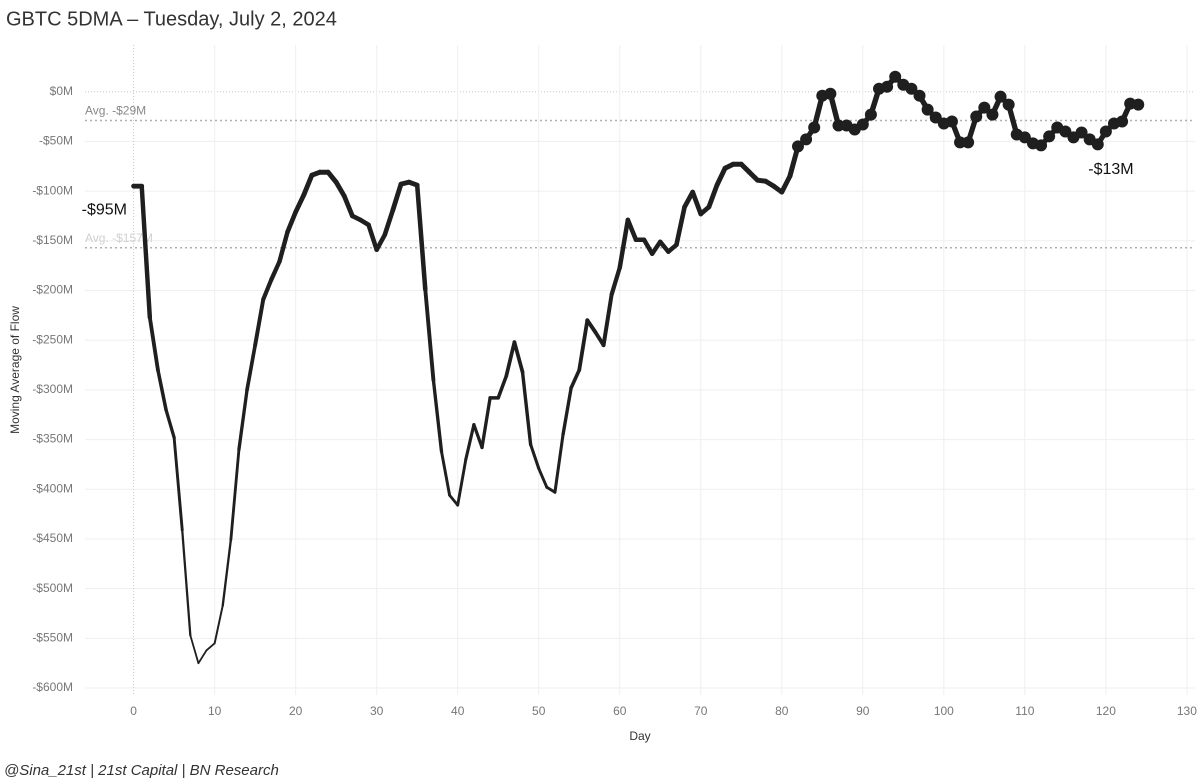 This screenshot has height=782, width=1200. Describe the element at coordinates (639, 736) in the screenshot. I see `x-axis-title: Day` at that location.